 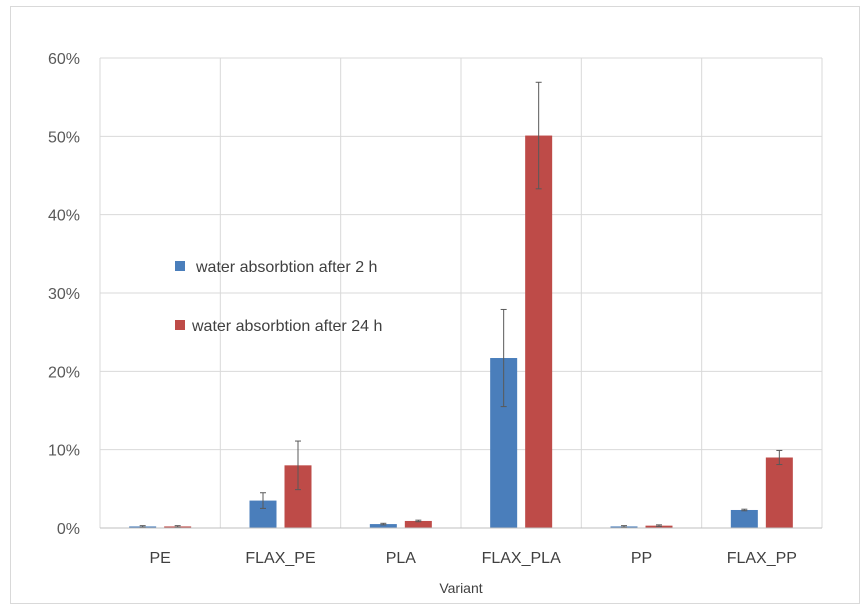 I want to click on y-tick-label: 20%, so click(x=64, y=372).